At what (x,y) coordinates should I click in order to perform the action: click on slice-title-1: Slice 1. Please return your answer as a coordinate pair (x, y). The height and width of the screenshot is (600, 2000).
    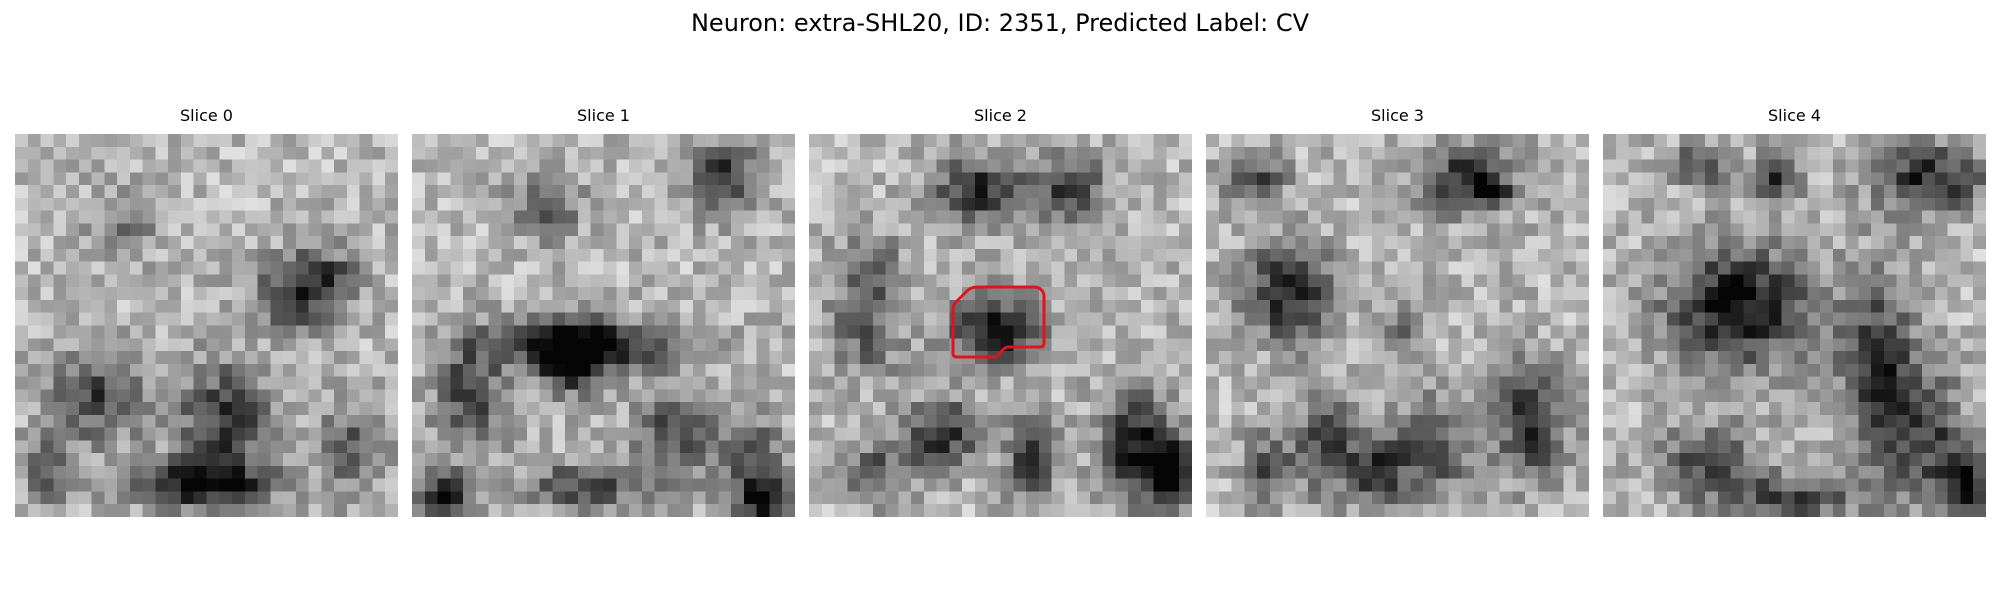
    Looking at the image, I should click on (603, 115).